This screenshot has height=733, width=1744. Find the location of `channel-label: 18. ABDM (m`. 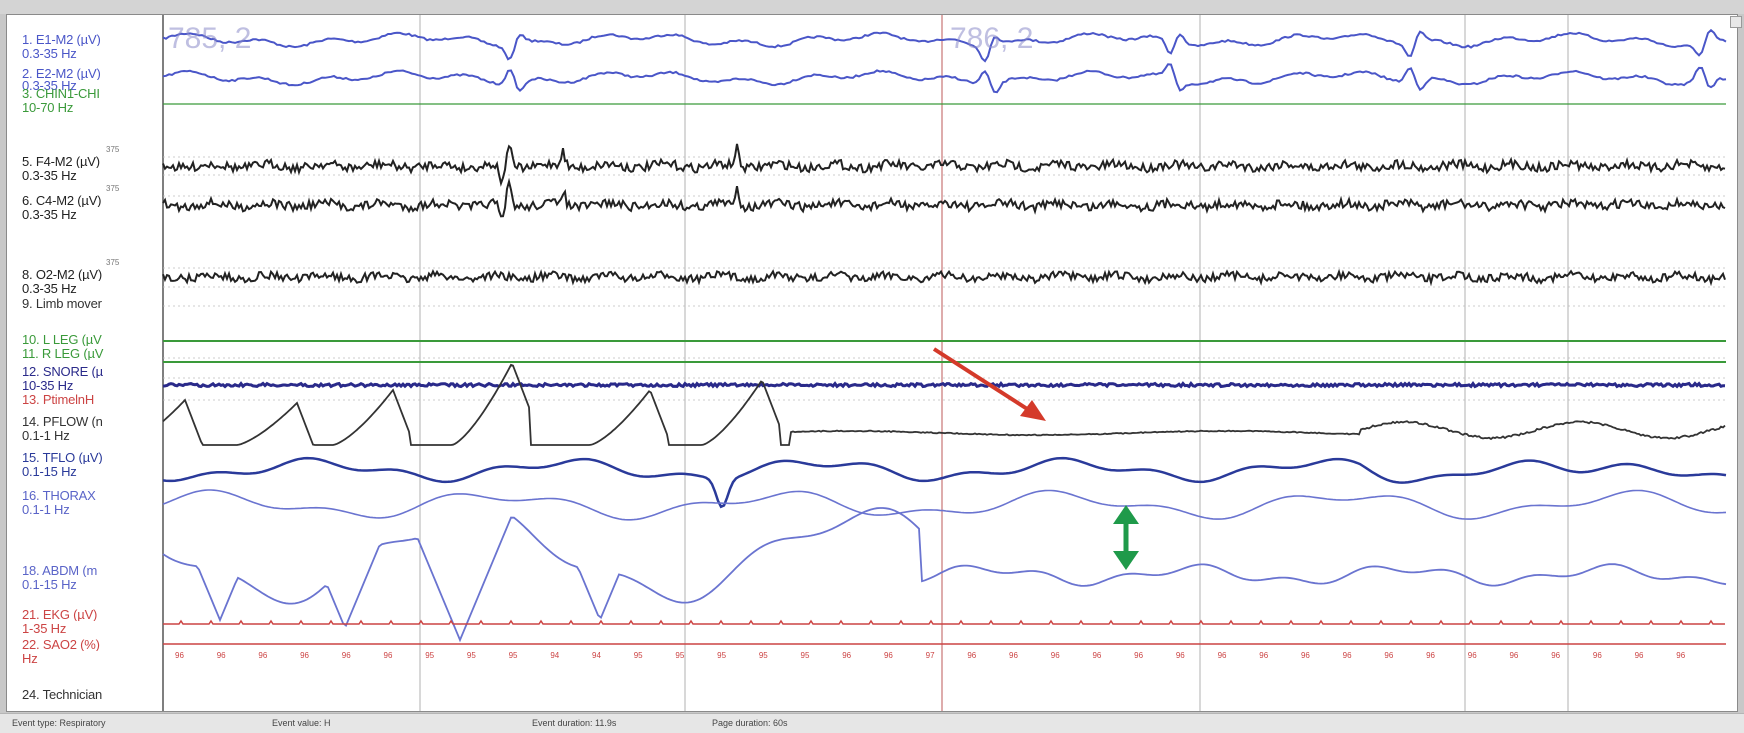

channel-label: 18. ABDM (m is located at coordinates (60, 570).